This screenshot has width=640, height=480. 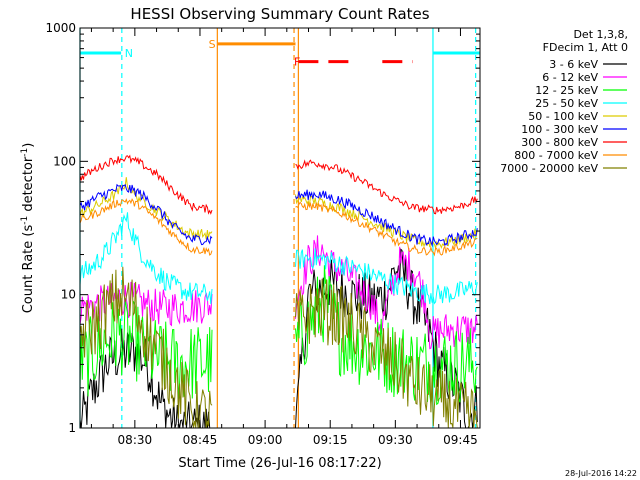 I want to click on legend-header-line1: Det 1,3,8,, so click(x=600, y=34).